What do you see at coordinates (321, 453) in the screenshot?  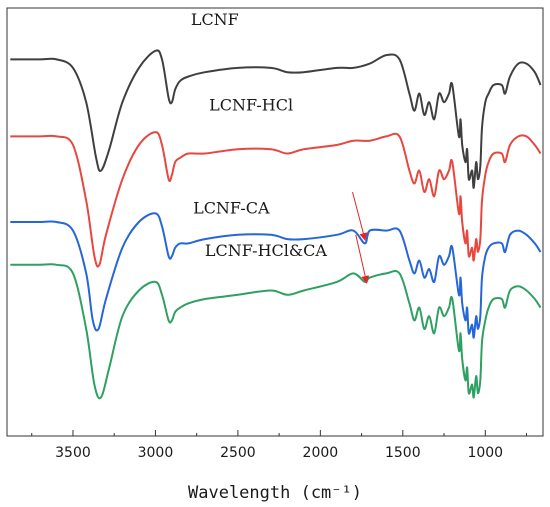 I see `x-tick-label-2000: 2000` at bounding box center [321, 453].